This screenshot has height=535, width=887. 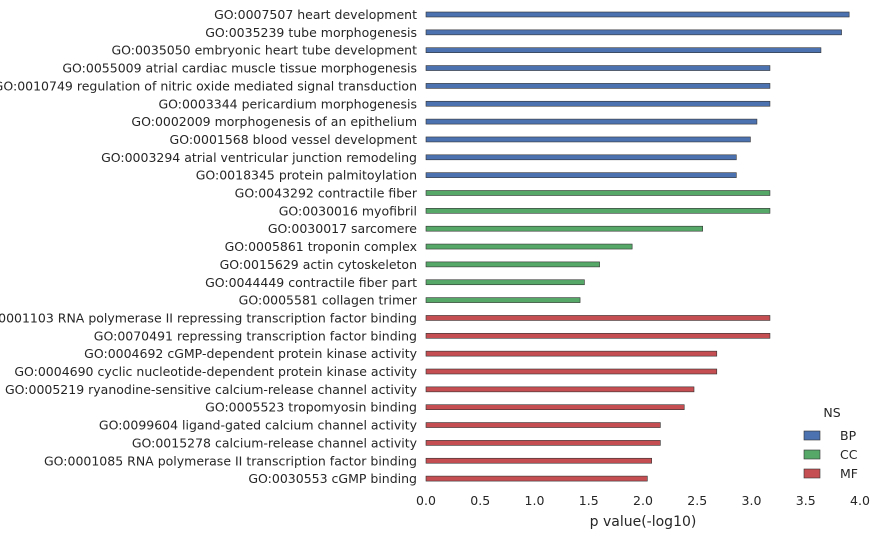 What do you see at coordinates (589, 500) in the screenshot?
I see `x-tick-label: 1.5` at bounding box center [589, 500].